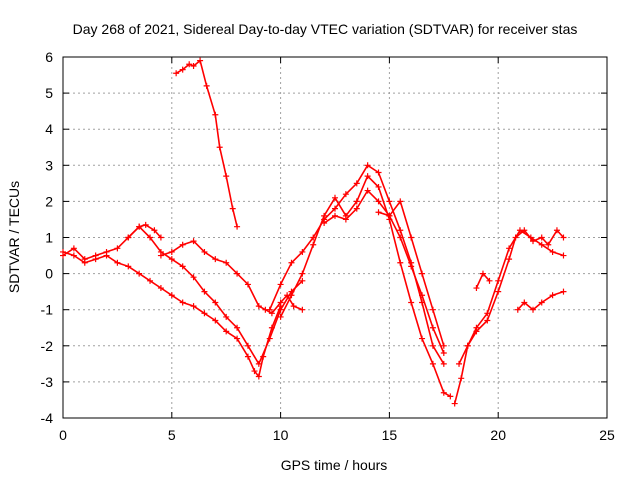  What do you see at coordinates (63, 435) in the screenshot?
I see `x-tick-label: 0` at bounding box center [63, 435].